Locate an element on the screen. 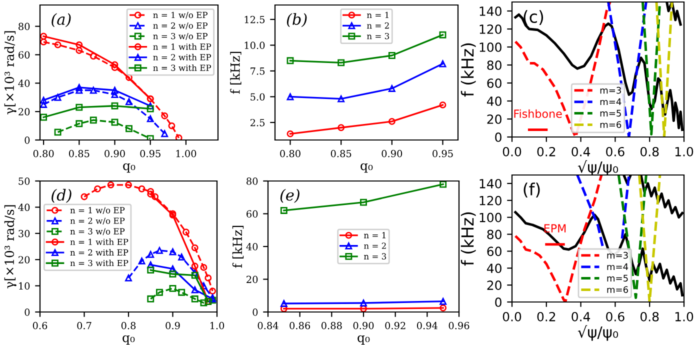 The width and height of the screenshot is (700, 345). x-tick-label: 0.9 is located at coordinates (173, 326).